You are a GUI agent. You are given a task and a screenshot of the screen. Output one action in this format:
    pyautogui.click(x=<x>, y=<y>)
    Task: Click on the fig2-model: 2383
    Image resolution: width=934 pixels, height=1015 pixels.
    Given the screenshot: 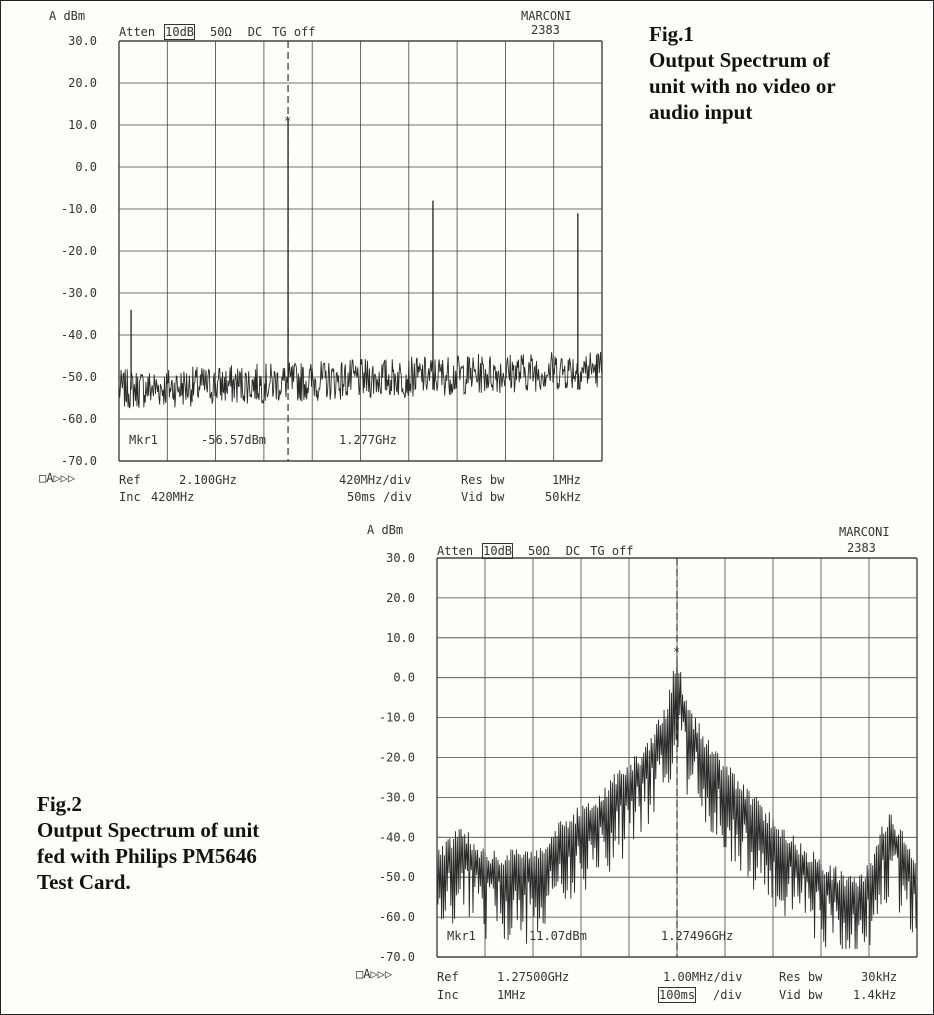 What is the action you would take?
    pyautogui.click(x=861, y=548)
    